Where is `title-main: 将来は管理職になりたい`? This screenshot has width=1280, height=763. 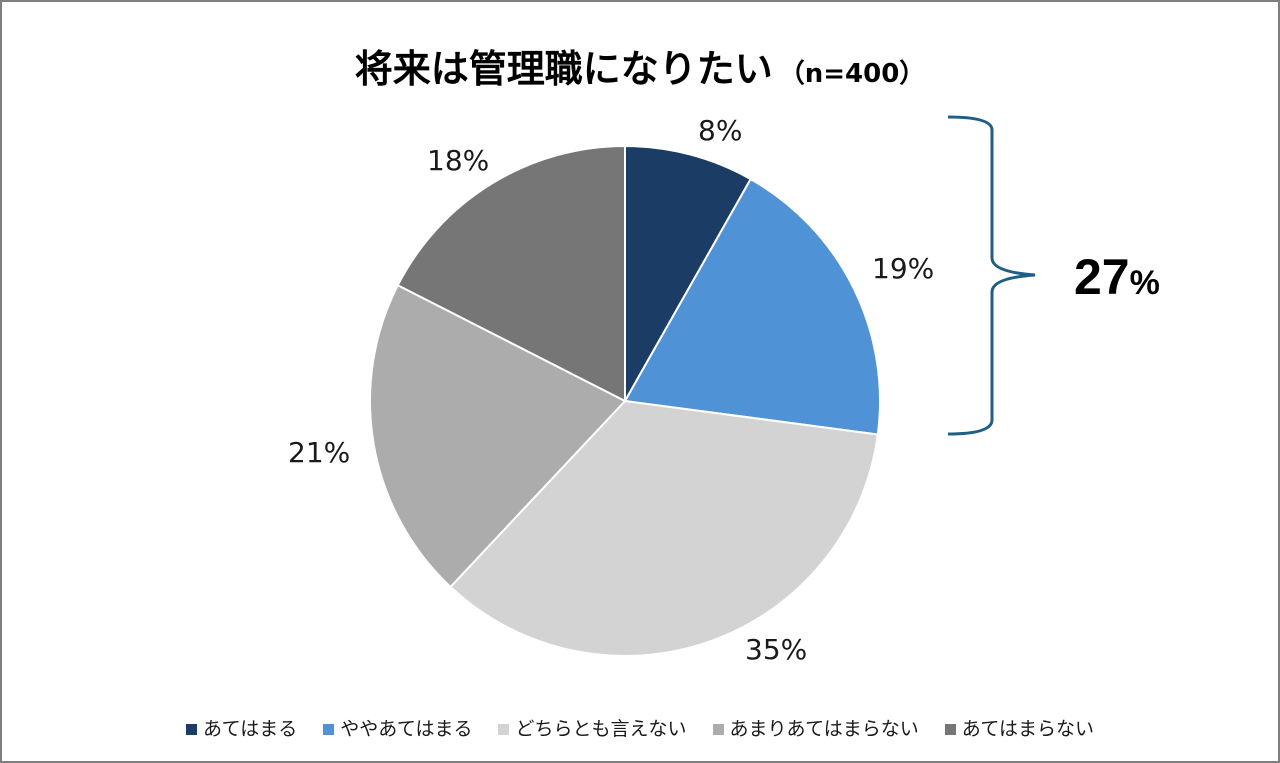 title-main: 将来は管理職になりたい is located at coordinates (563, 69).